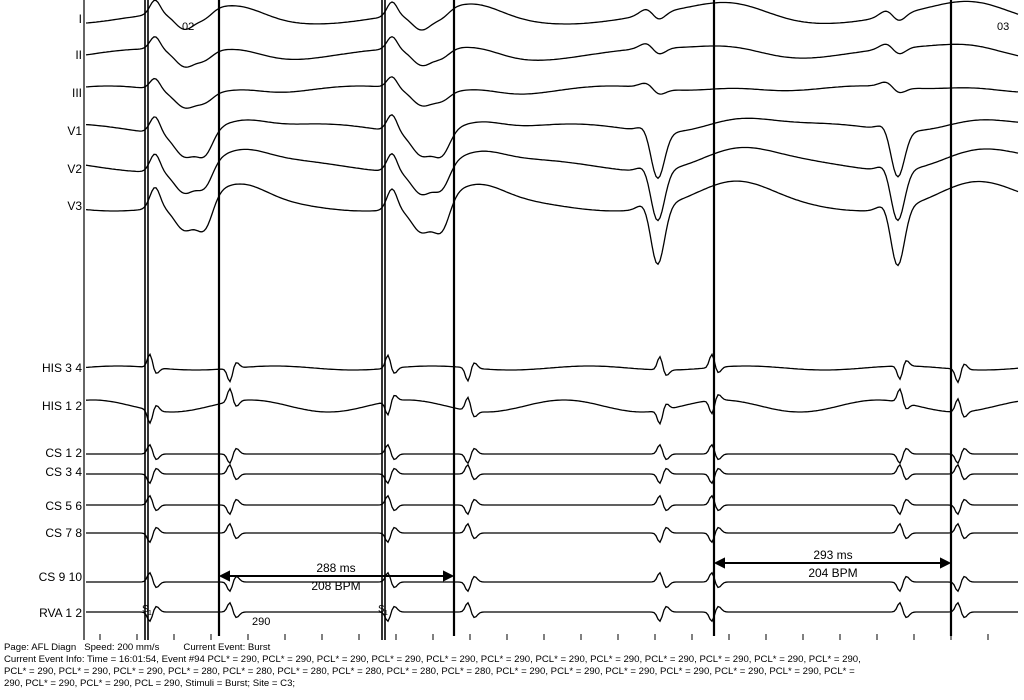 The image size is (1024, 700). What do you see at coordinates (552, 184) in the screenshot?
I see `trace-V2` at bounding box center [552, 184].